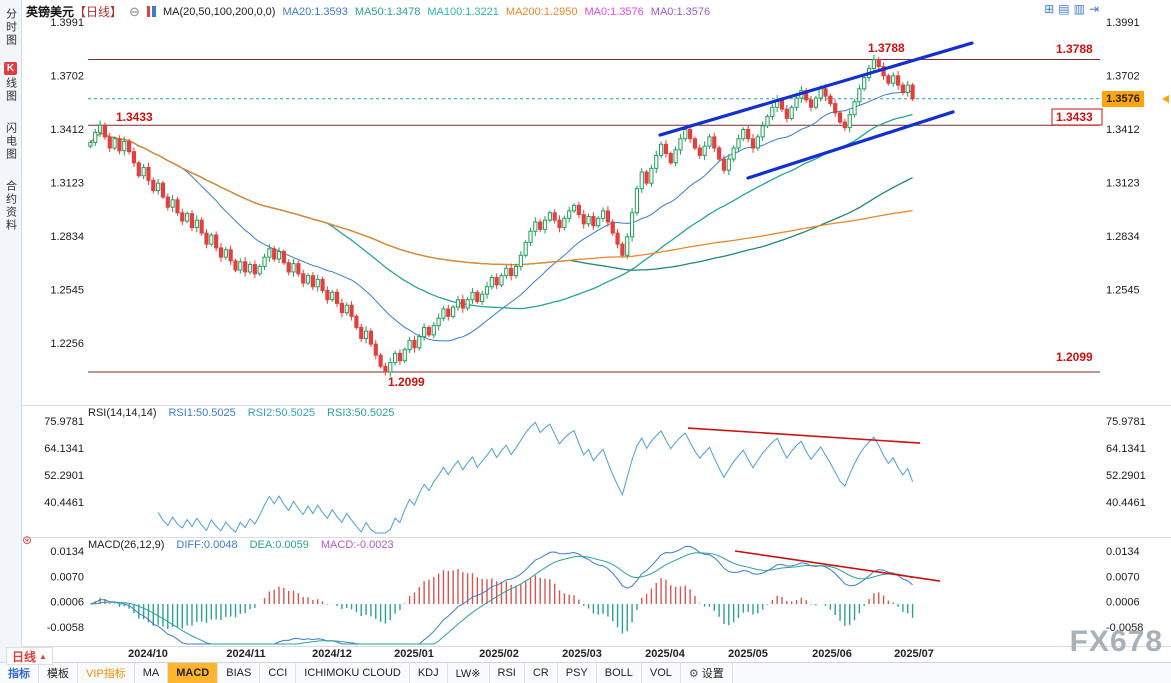  I want to click on ma0-value-1: MA0:1.3576, so click(614, 11).